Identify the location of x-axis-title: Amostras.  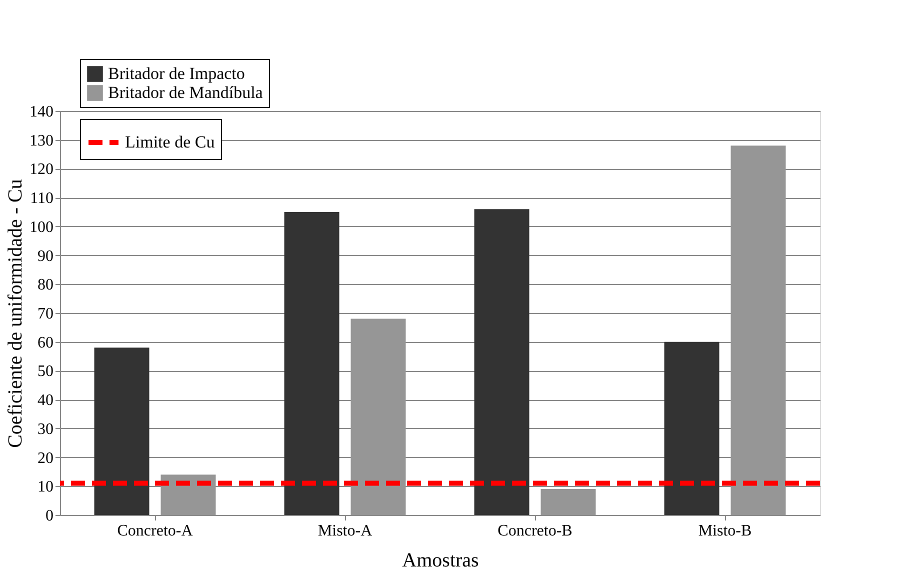
(441, 558).